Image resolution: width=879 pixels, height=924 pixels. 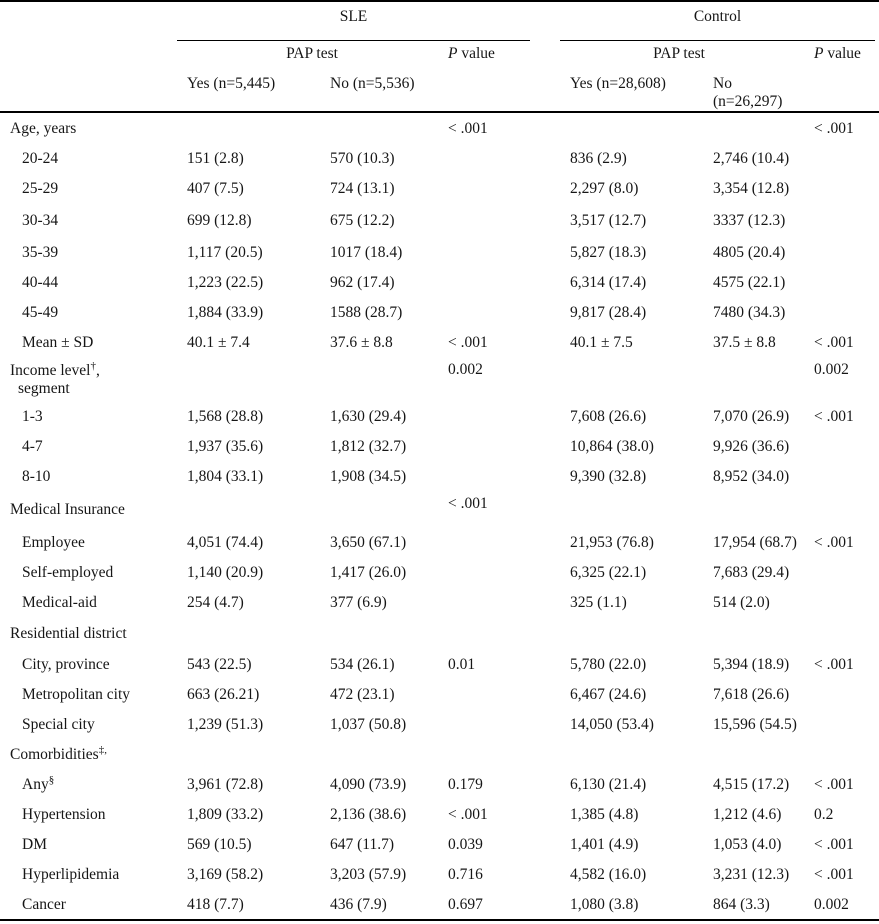 What do you see at coordinates (34, 844) in the screenshot?
I see `row-label: DM` at bounding box center [34, 844].